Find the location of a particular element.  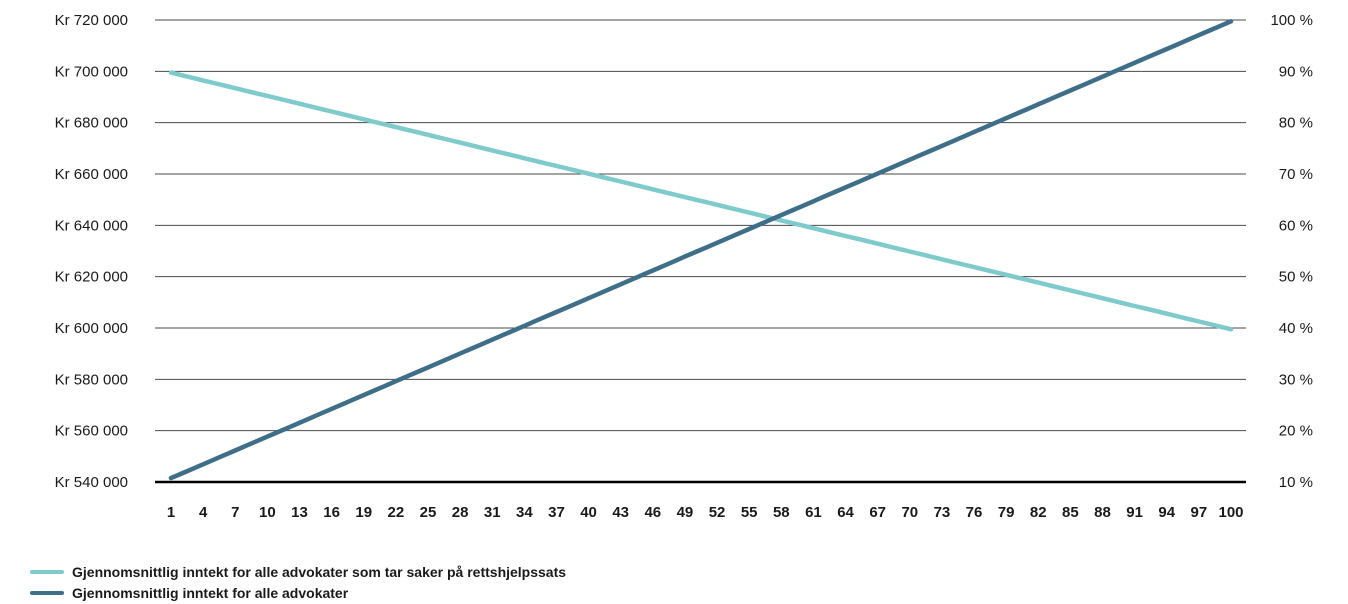

x-tick-label: 58 is located at coordinates (781, 512).